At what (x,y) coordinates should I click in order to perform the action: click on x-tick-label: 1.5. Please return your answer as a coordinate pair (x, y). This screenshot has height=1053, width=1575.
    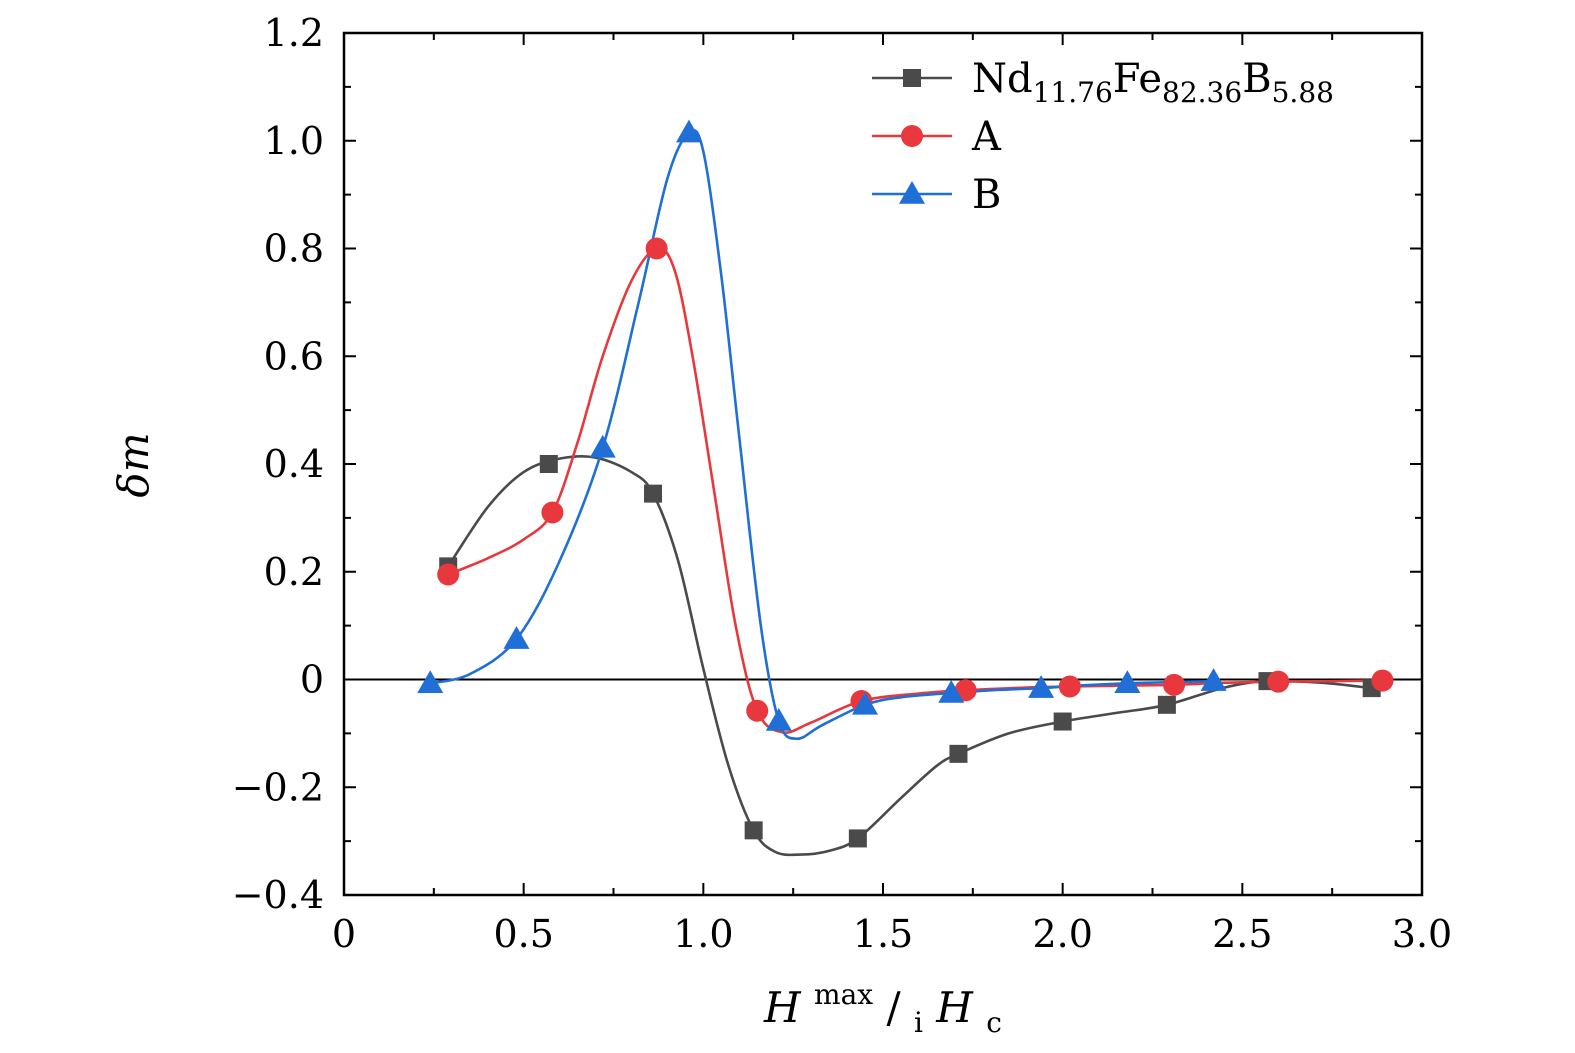
    Looking at the image, I should click on (883, 934).